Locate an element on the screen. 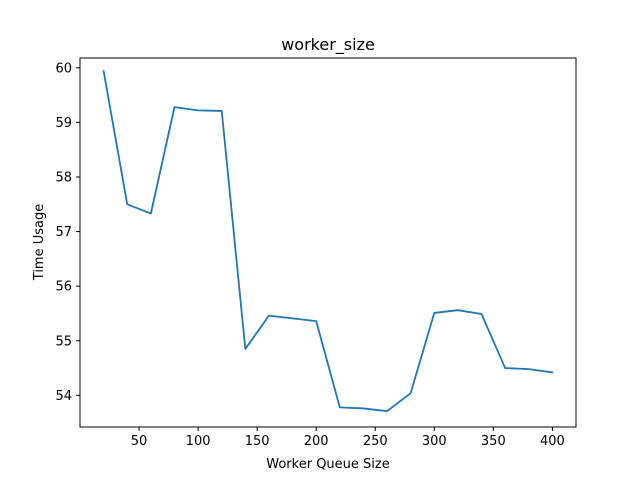  y-tick-label: 57 is located at coordinates (63, 232).